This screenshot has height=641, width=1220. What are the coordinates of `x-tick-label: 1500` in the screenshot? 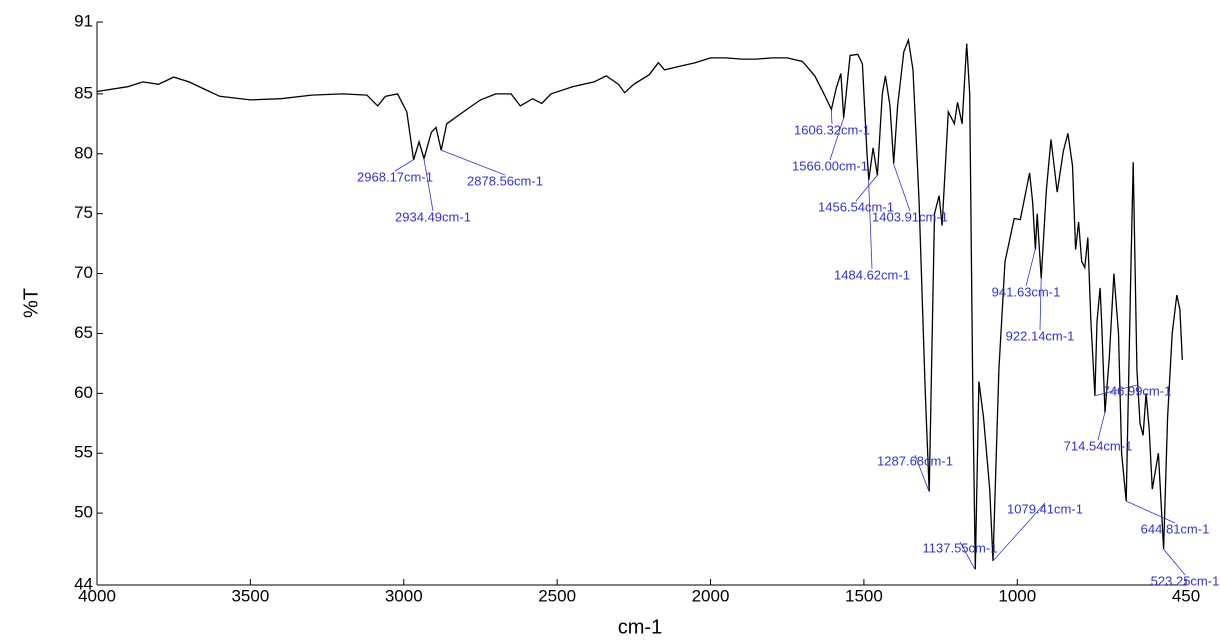 It's located at (864, 595).